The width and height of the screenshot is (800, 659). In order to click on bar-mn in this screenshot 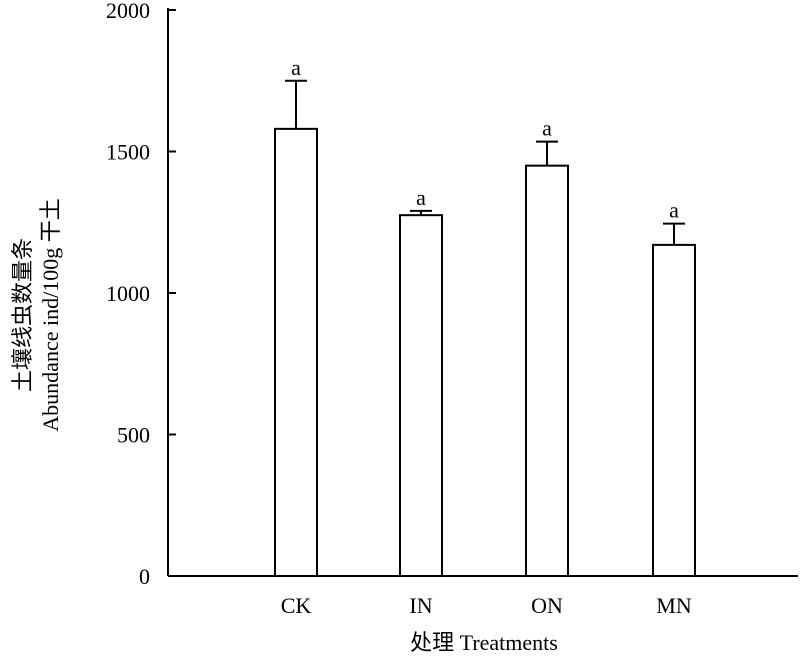, I will do `click(674, 410)`.